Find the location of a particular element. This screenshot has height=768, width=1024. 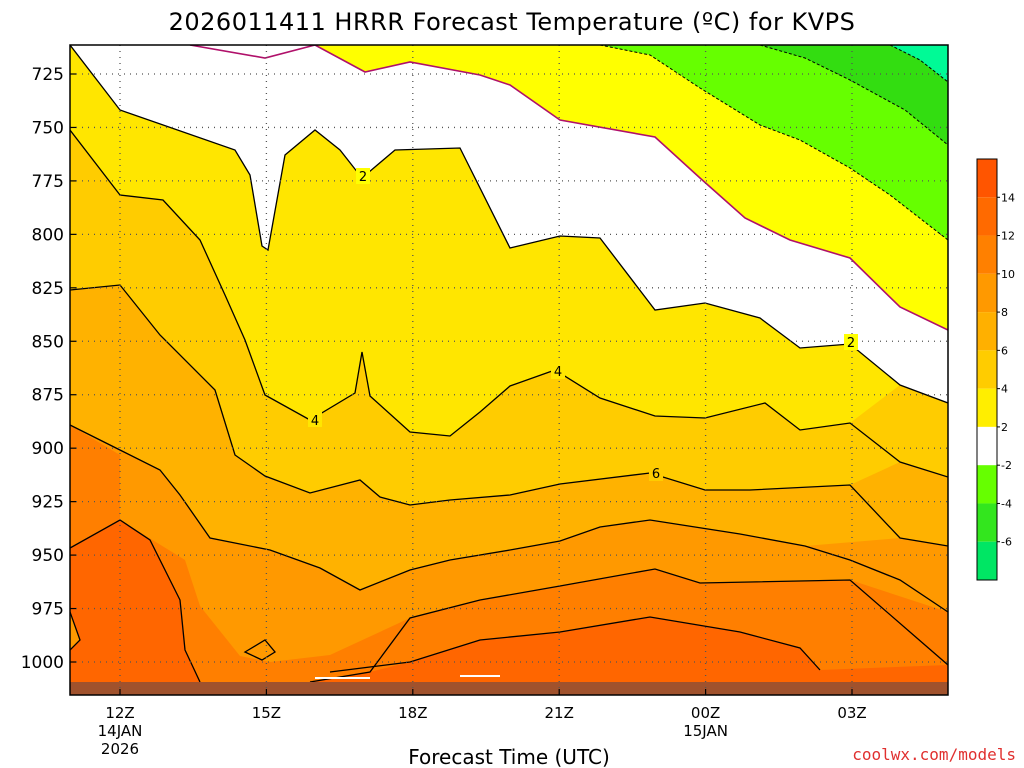

colorbar-label: 14 is located at coordinates (1008, 197).